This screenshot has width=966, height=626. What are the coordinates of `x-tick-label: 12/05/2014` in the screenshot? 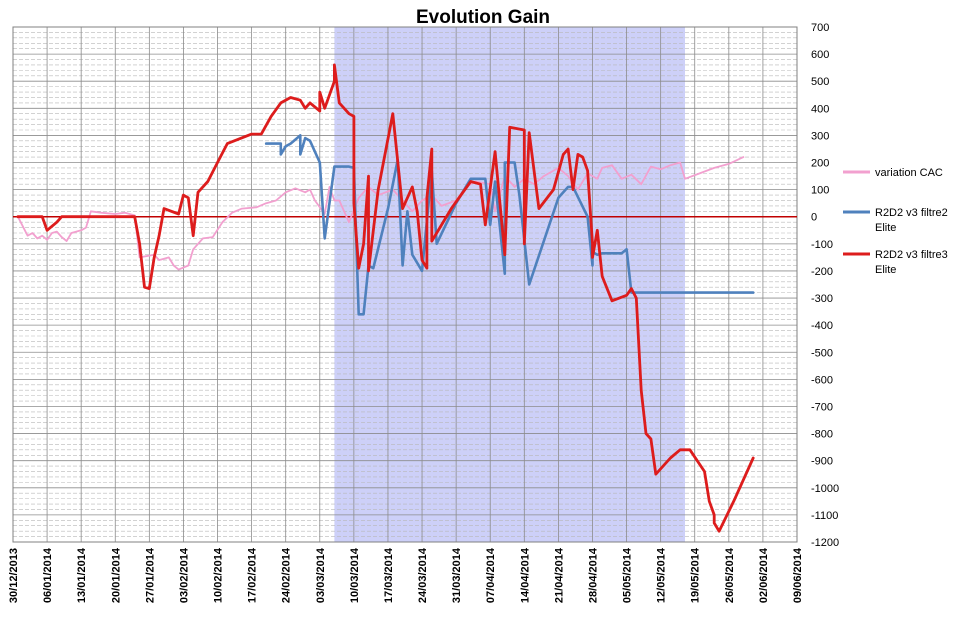 It's located at (662, 575).